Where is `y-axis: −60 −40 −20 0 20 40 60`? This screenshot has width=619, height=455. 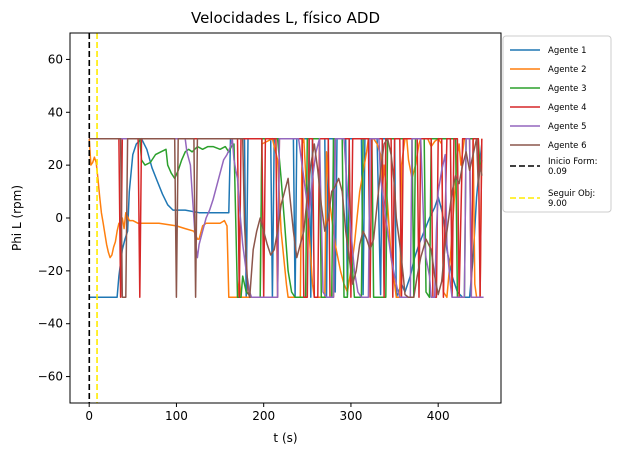
y-axis: −60 −40 −20 0 20 40 60 is located at coordinates (54, 218).